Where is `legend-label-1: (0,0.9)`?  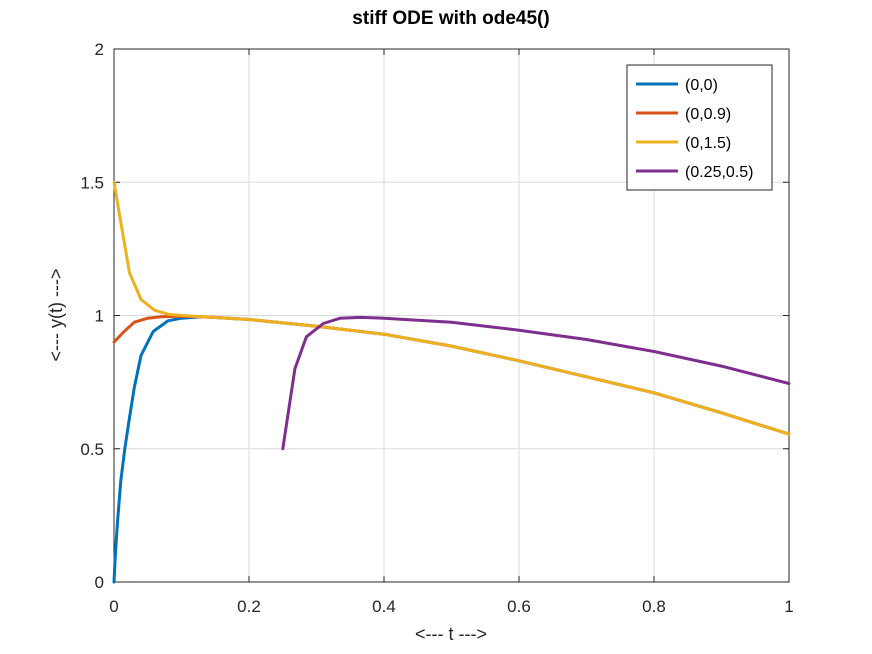
legend-label-1: (0,0.9) is located at coordinates (708, 114).